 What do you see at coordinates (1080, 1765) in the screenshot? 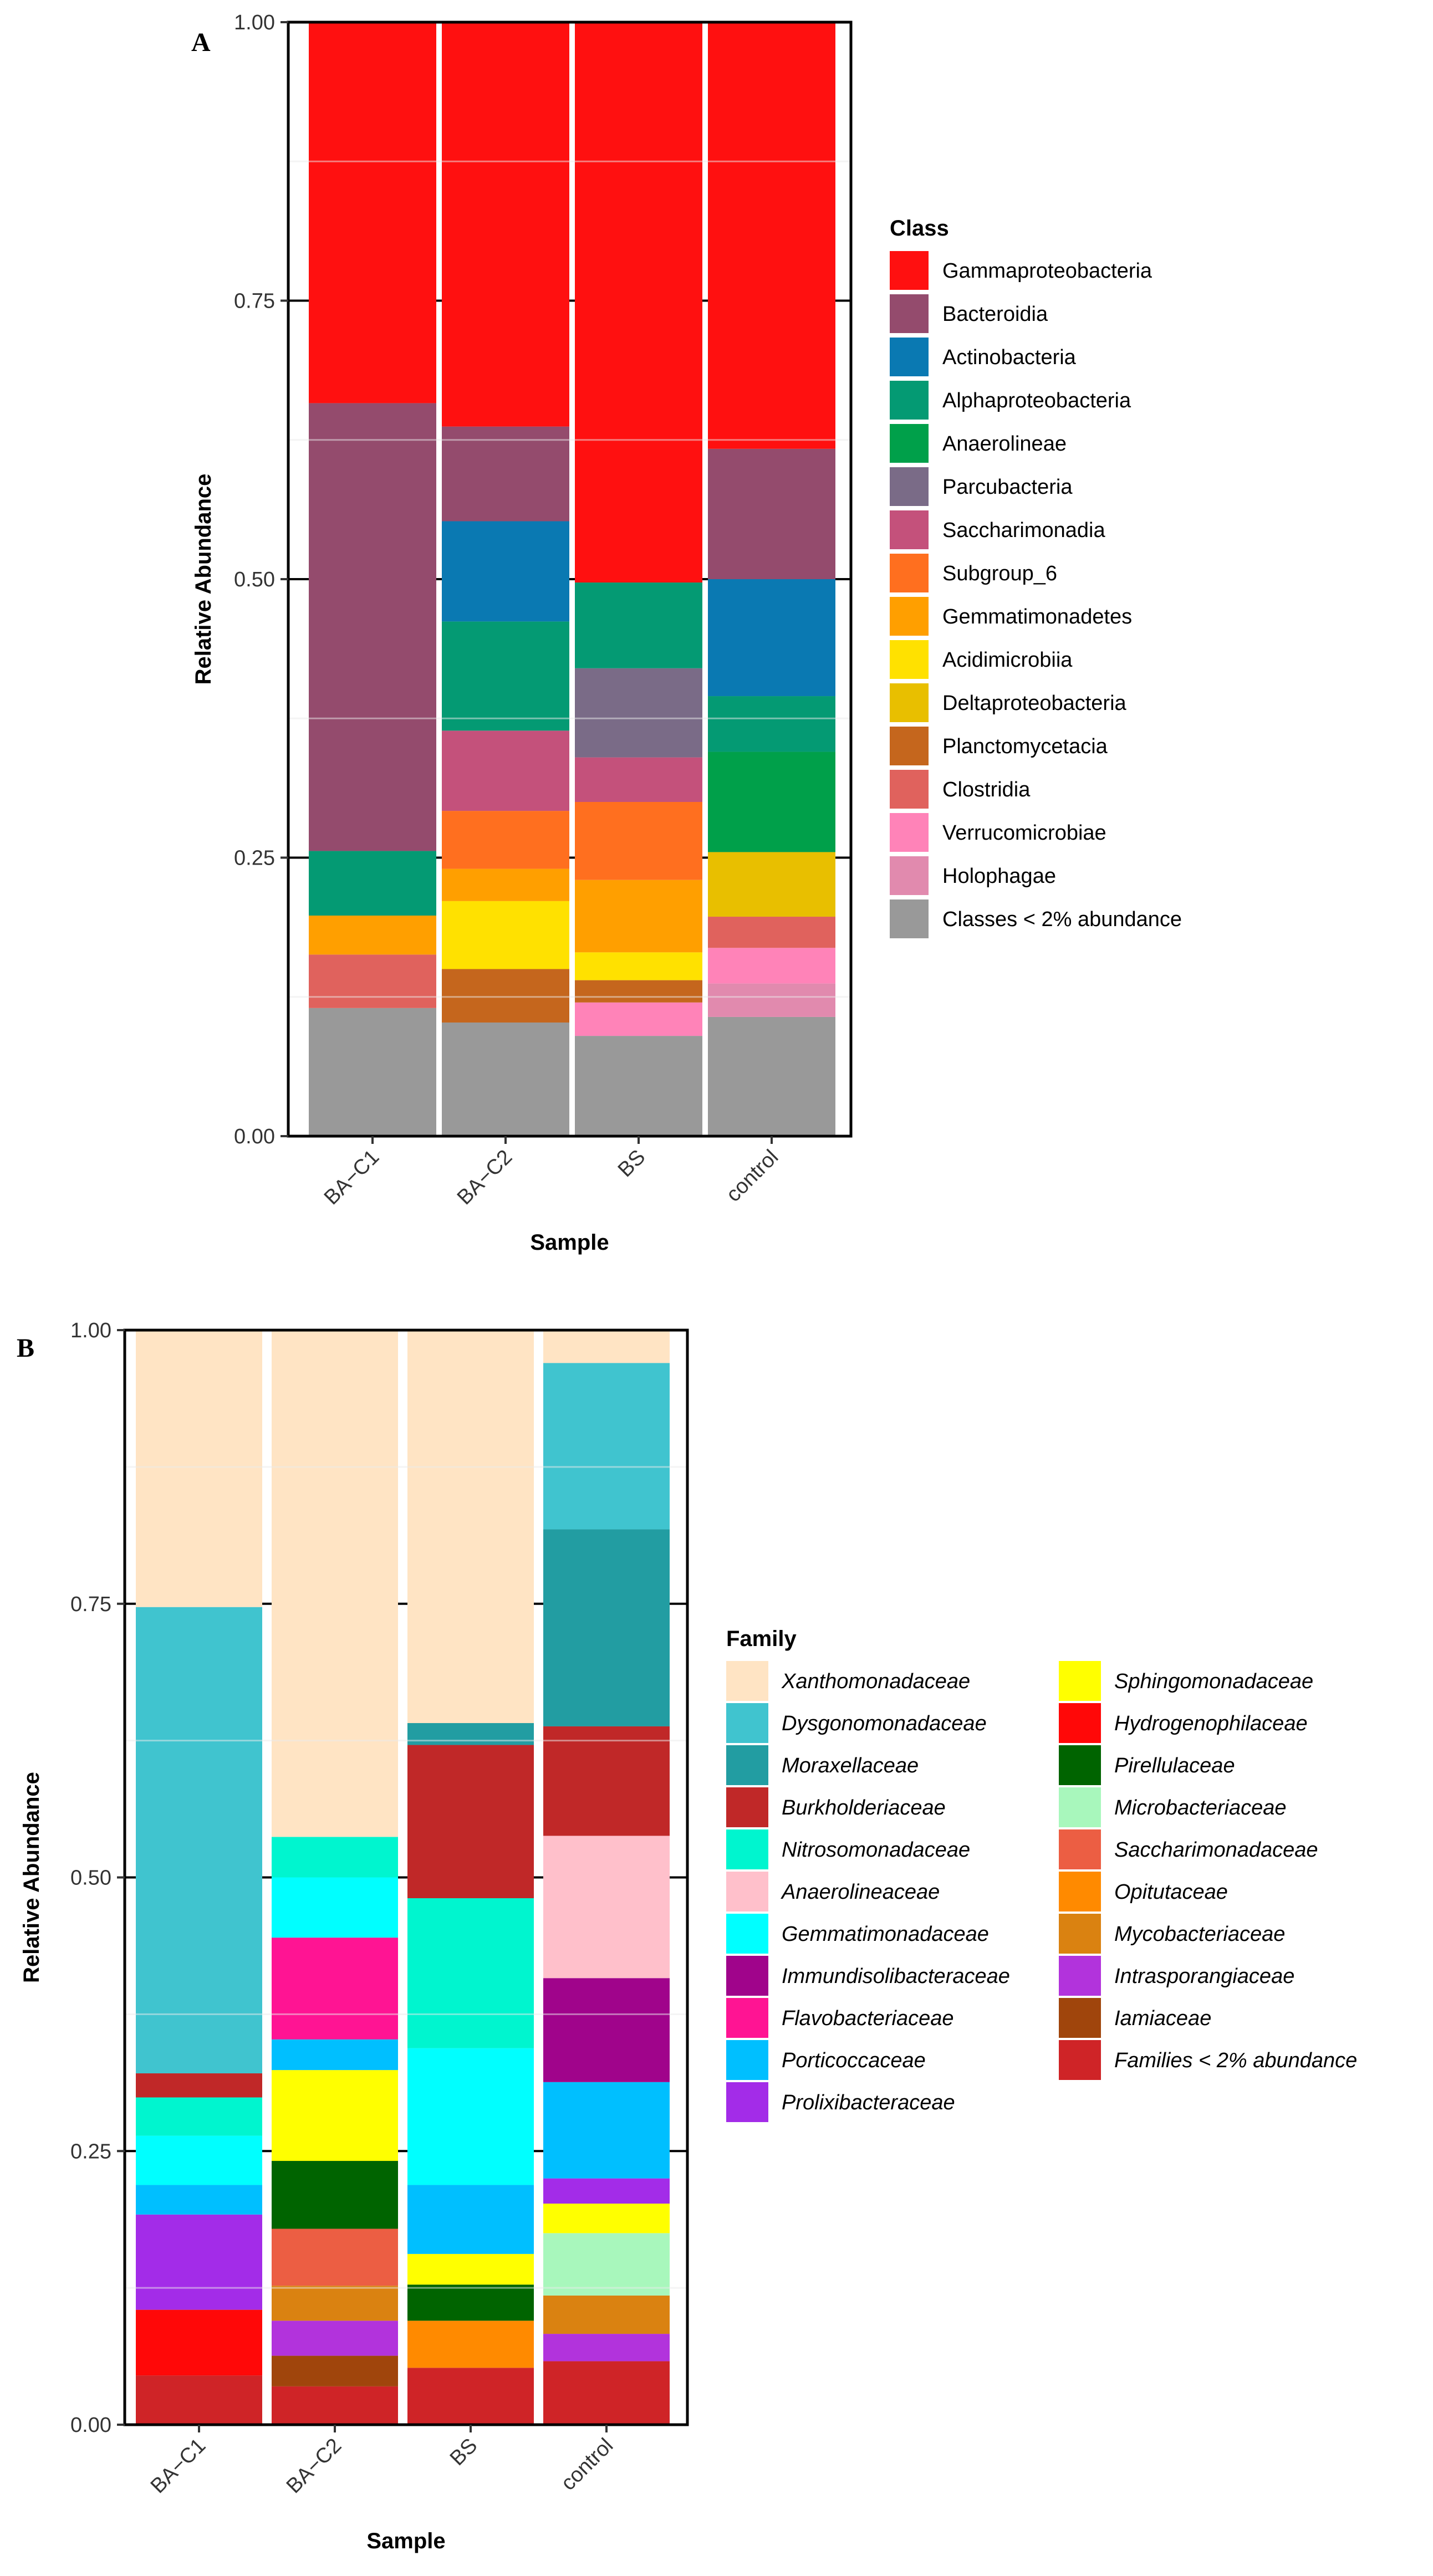
I see `b-legend-swatch-pirellulaceae` at bounding box center [1080, 1765].